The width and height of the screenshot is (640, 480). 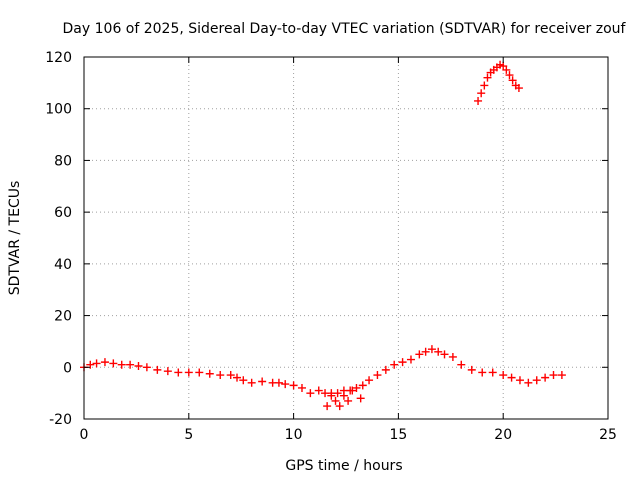 What do you see at coordinates (608, 435) in the screenshot?
I see `x-tick-label: 25` at bounding box center [608, 435].